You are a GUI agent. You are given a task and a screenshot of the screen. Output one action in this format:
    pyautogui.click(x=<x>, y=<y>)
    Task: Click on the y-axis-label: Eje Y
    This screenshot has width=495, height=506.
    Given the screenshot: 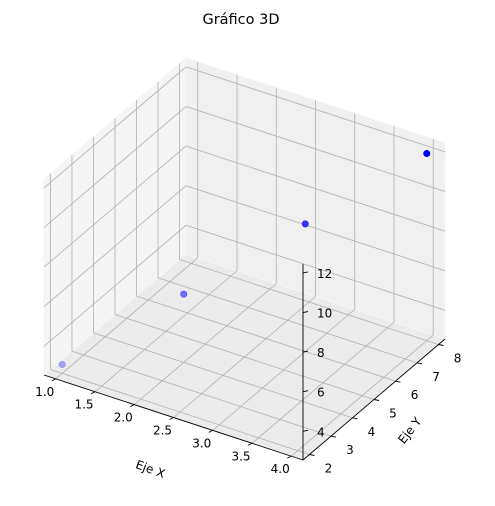 What is the action you would take?
    pyautogui.click(x=410, y=430)
    